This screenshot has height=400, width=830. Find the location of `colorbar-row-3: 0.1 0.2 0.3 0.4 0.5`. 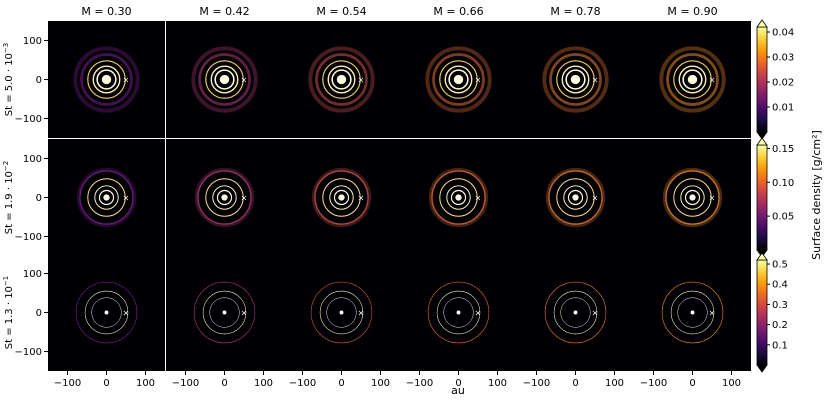

colorbar-row-3: 0.1 0.2 0.3 0.4 0.5 is located at coordinates (772, 312).